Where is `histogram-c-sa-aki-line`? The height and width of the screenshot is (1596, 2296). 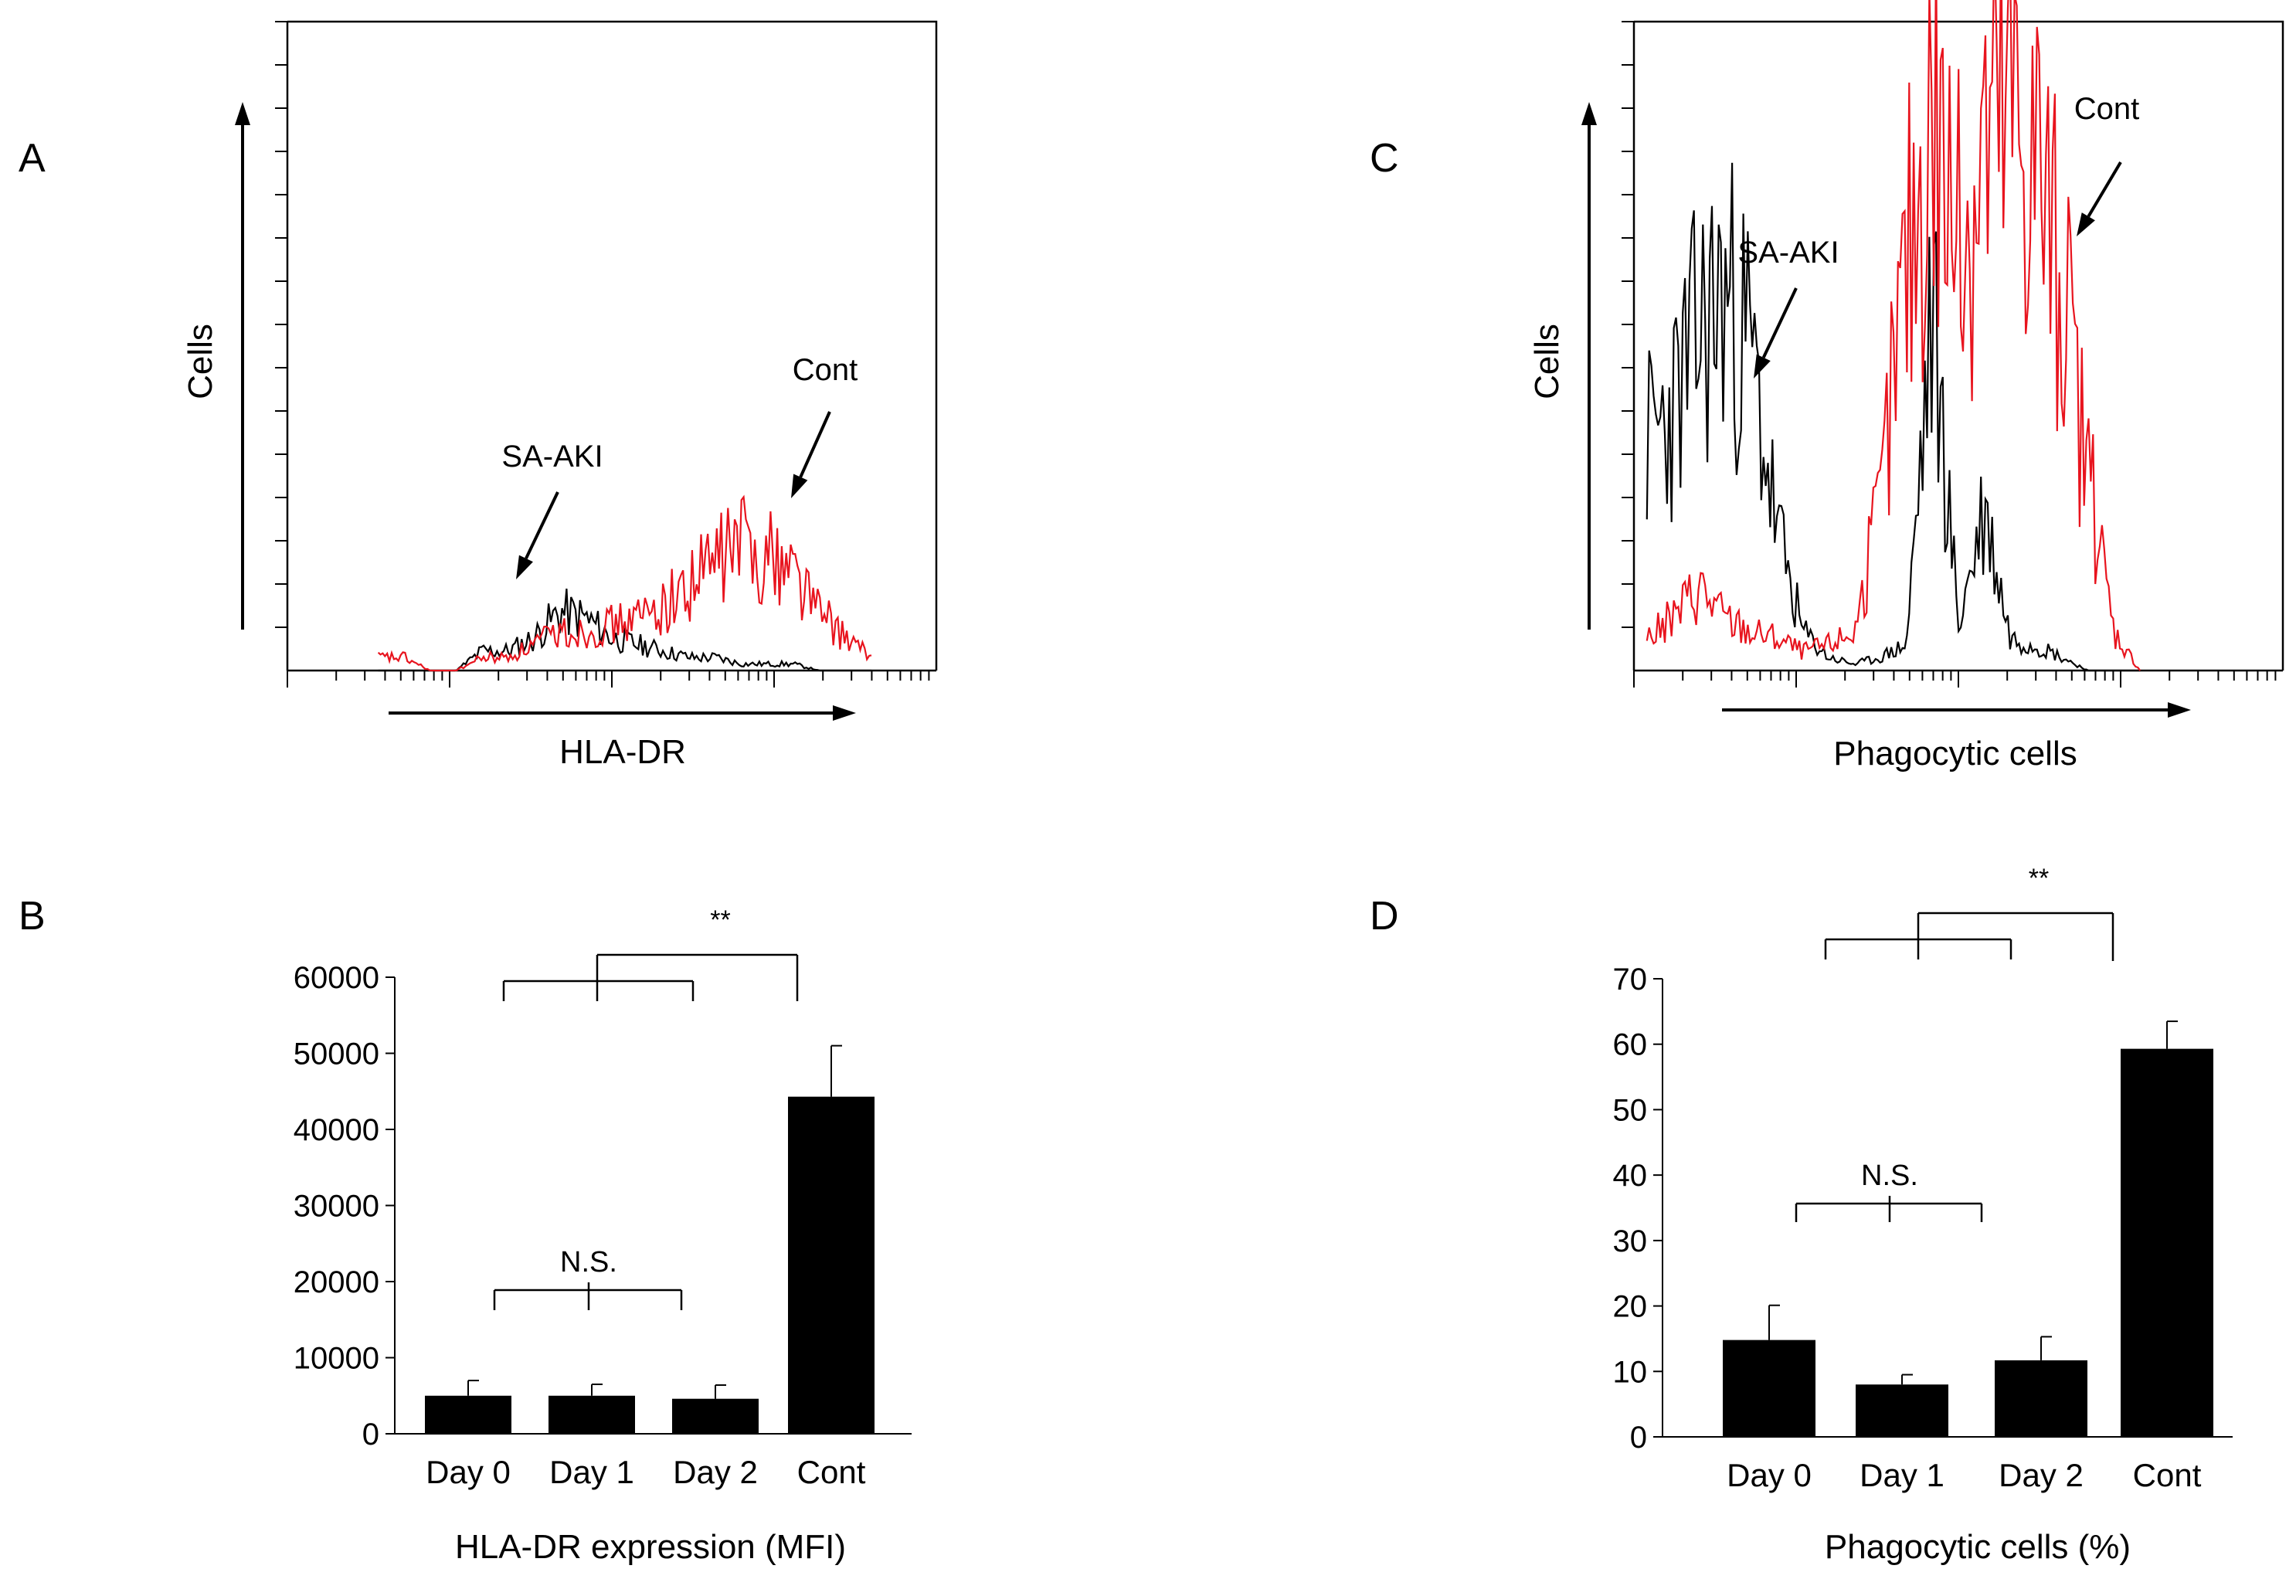
histogram-c-sa-aki-line is located at coordinates (1893, 417).